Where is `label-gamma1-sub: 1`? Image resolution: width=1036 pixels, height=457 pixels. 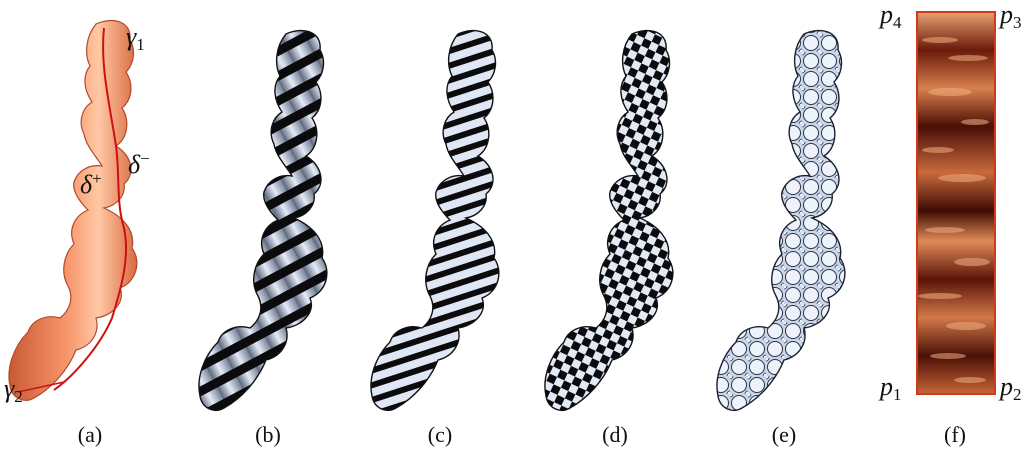 label-gamma1-sub: 1 is located at coordinates (140, 44).